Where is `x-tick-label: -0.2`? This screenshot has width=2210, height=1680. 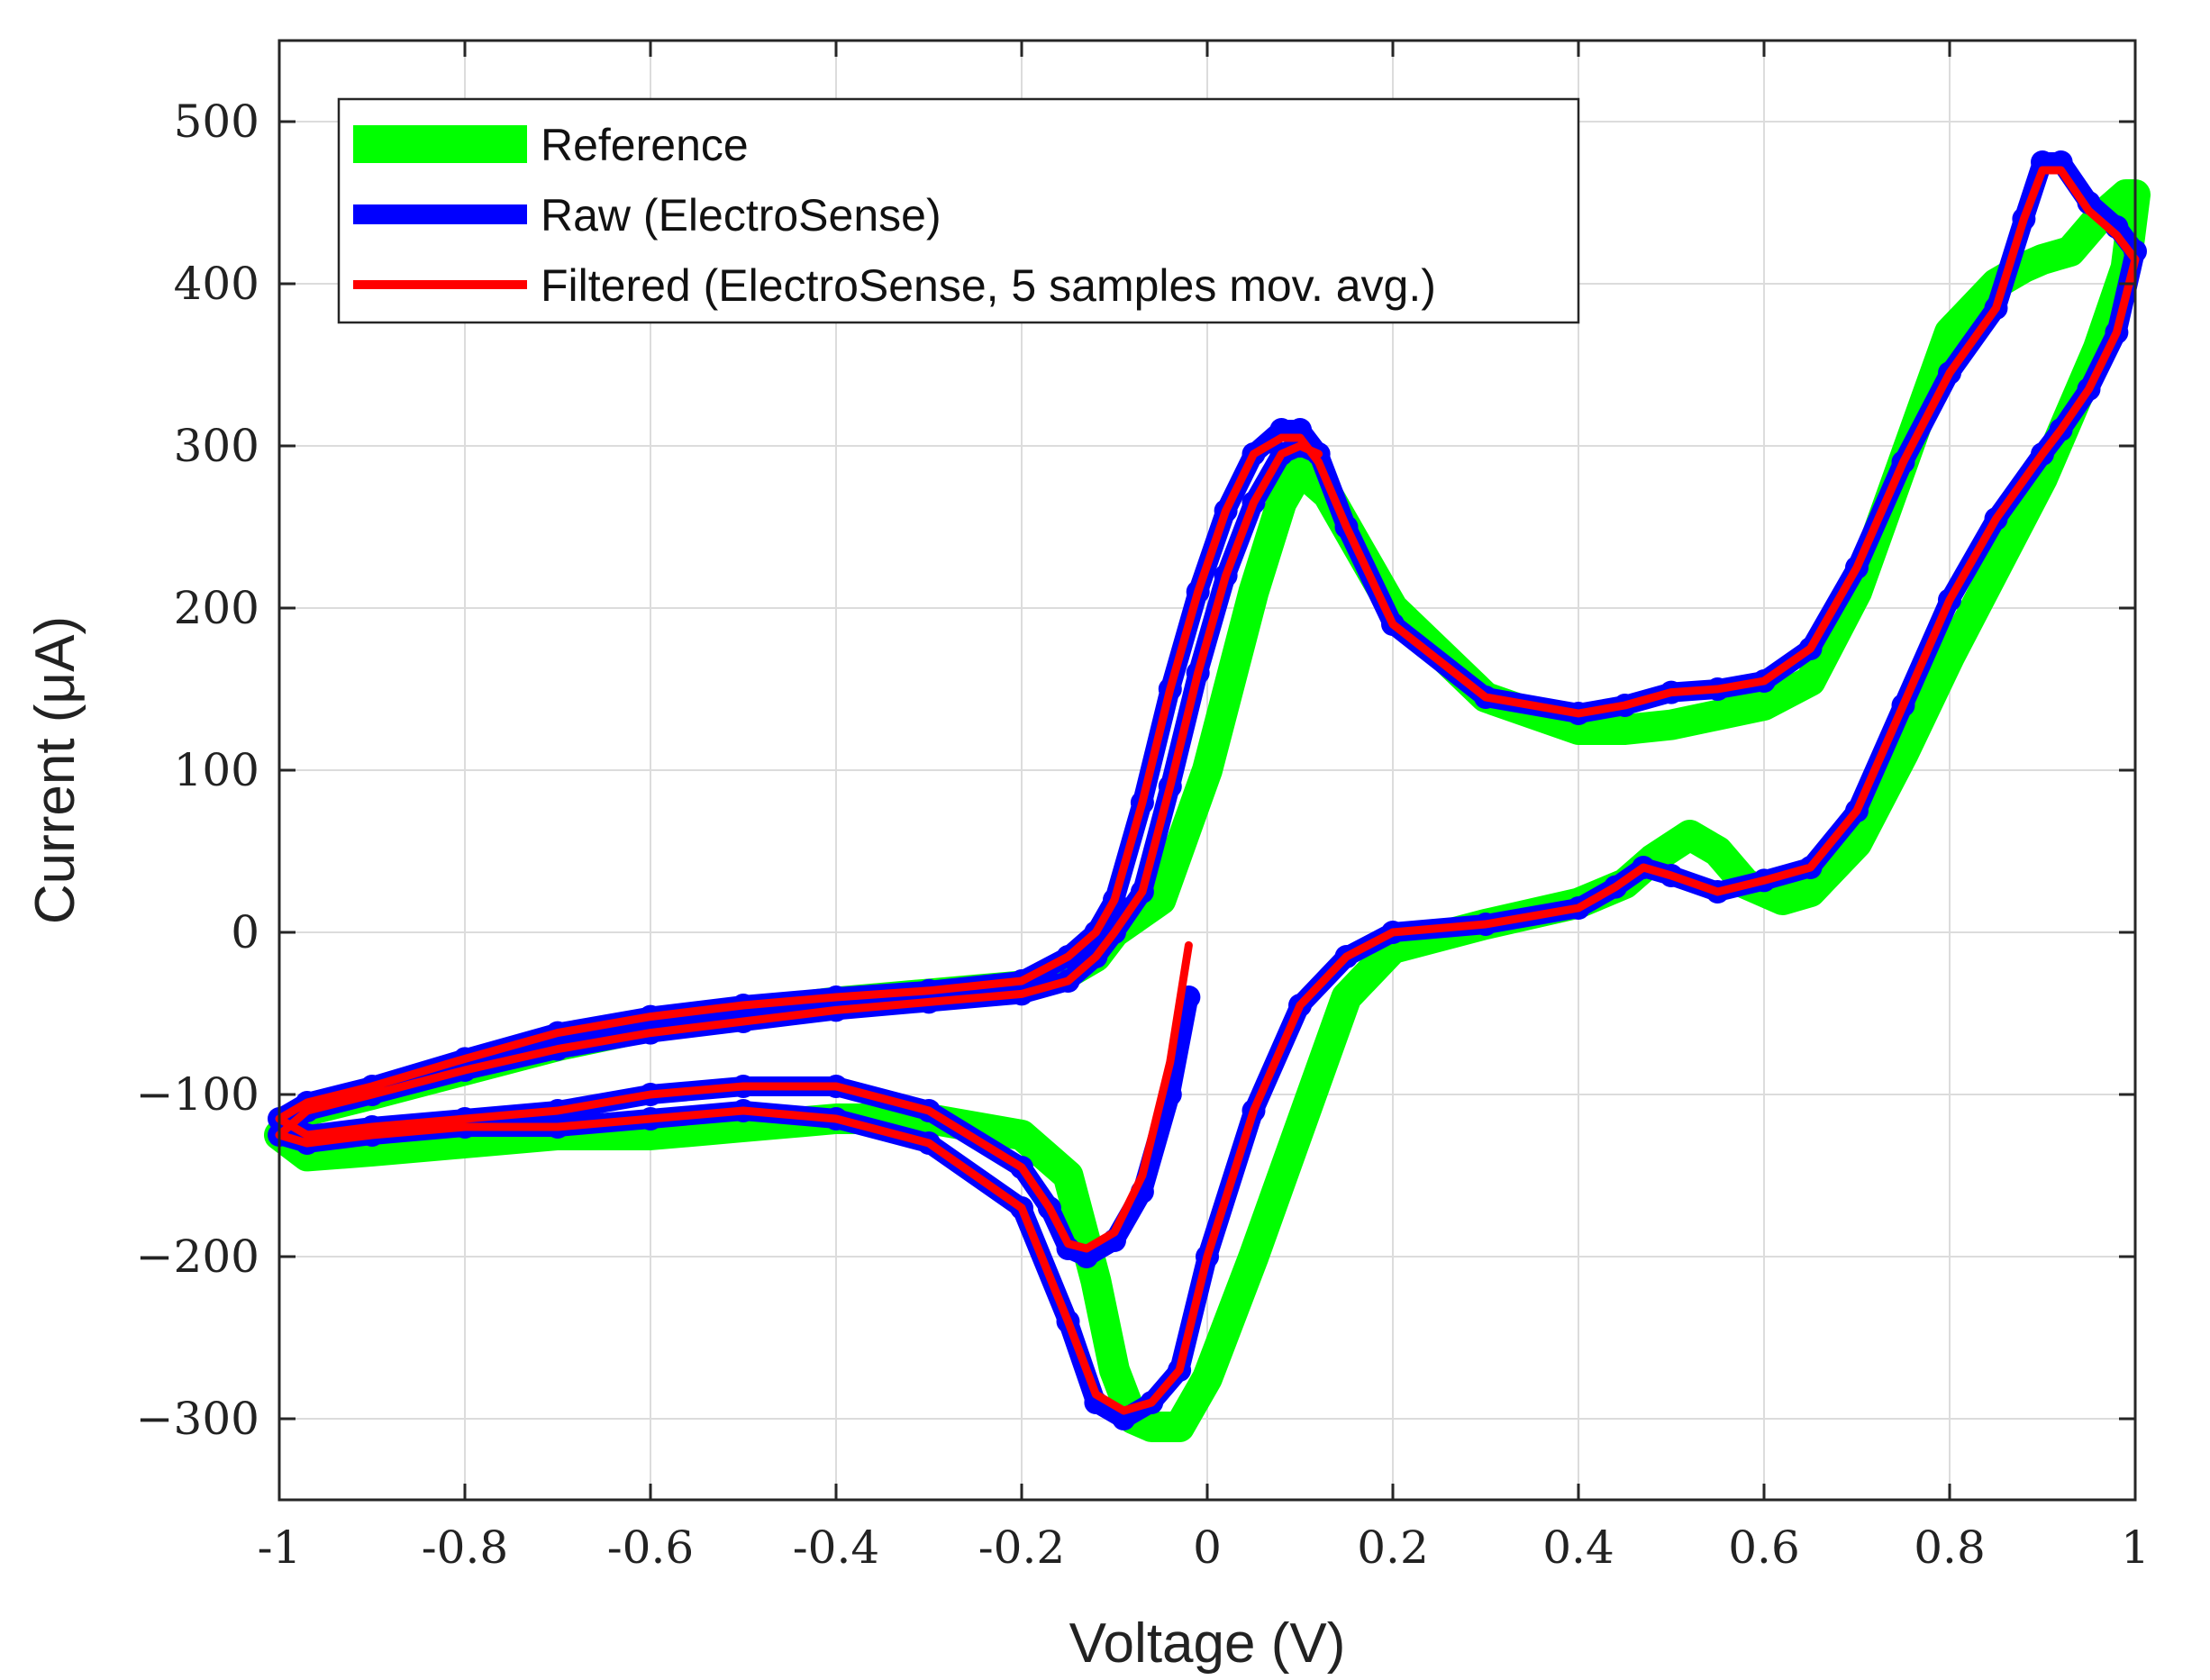 x-tick-label: -0.2 is located at coordinates (1021, 1548).